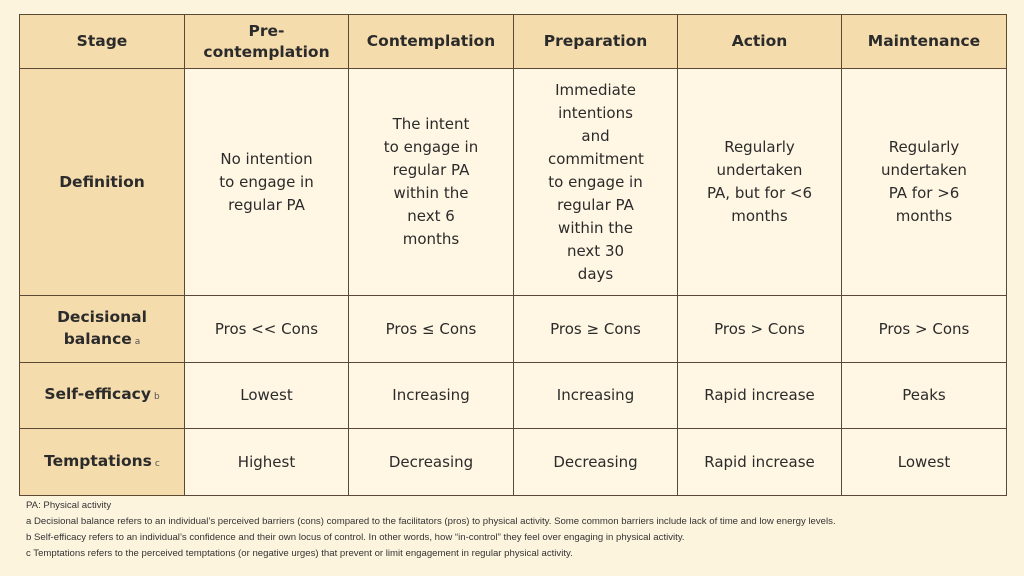  I want to click on table-cell: Pros ≥ Cons, so click(595, 329).